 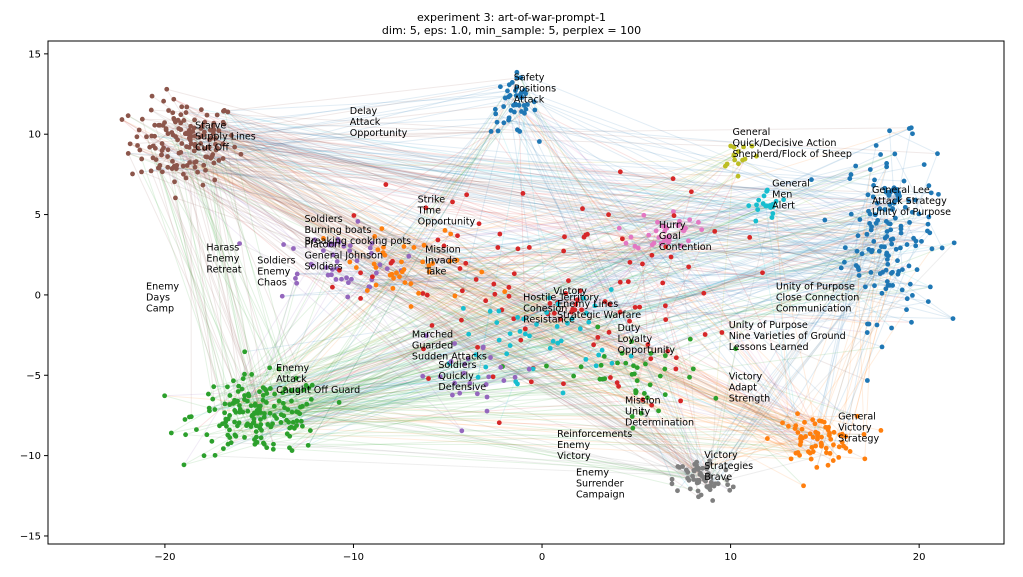 What do you see at coordinates (573, 445) in the screenshot?
I see `annotation-label: Enemy` at bounding box center [573, 445].